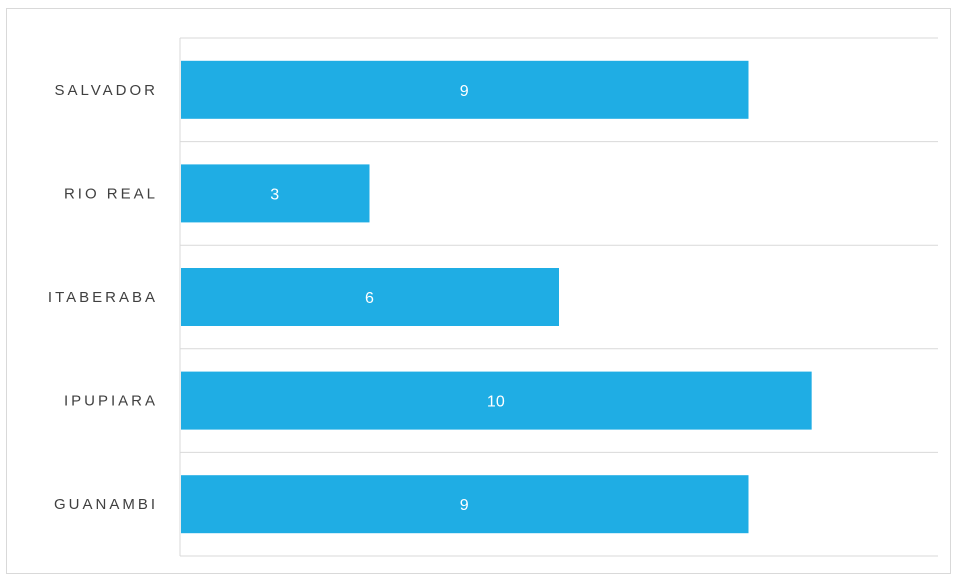 Image resolution: width=955 pixels, height=578 pixels. I want to click on bar-guanambi, so click(465, 504).